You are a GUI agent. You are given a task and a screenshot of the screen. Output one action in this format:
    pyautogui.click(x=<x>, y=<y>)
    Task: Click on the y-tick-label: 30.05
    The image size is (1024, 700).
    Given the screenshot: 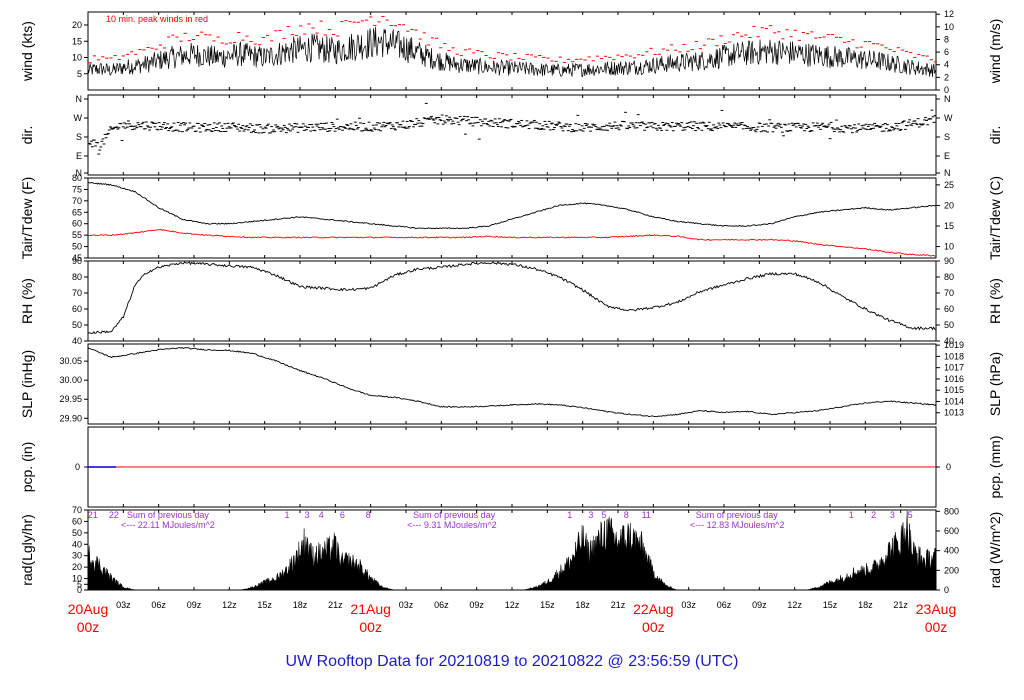 What is the action you would take?
    pyautogui.click(x=70, y=361)
    